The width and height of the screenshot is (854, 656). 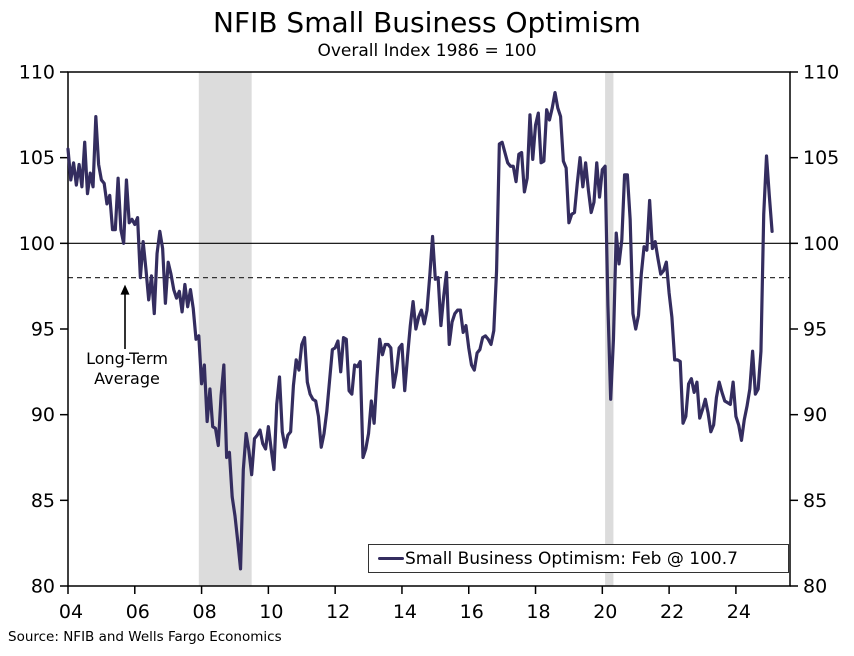 What do you see at coordinates (427, 22) in the screenshot?
I see `chart-title: NFIB Small Business Optimism` at bounding box center [427, 22].